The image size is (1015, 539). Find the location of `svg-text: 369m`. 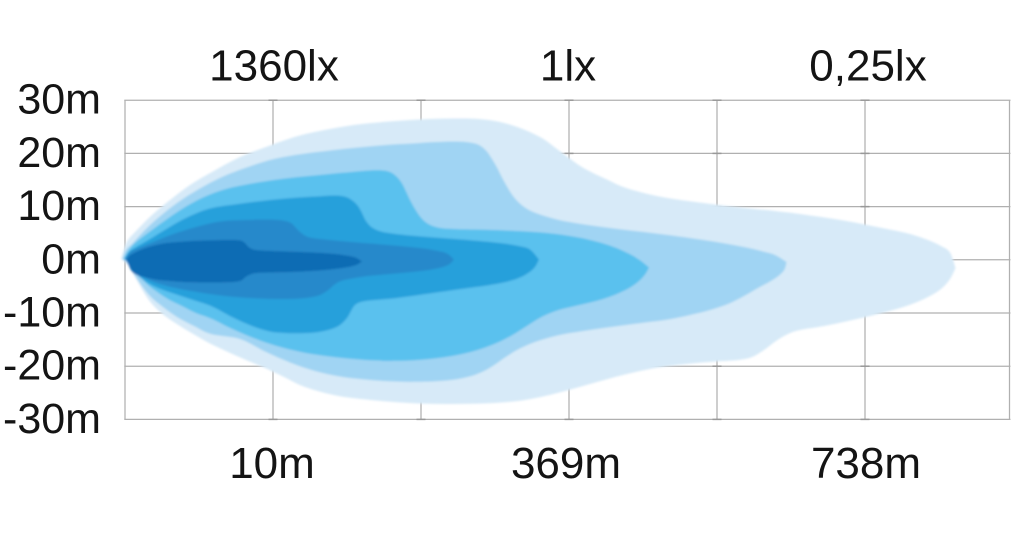

svg-text: 369m is located at coordinates (566, 463).